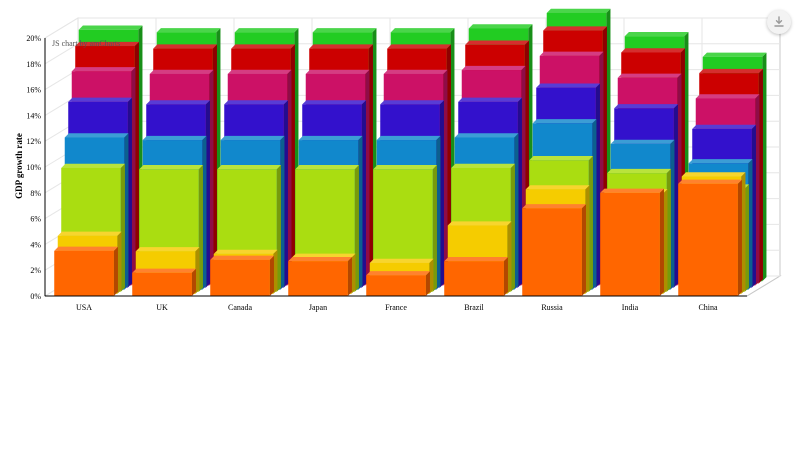 The image size is (800, 450). Describe the element at coordinates (84, 307) in the screenshot. I see `x-tick-label: USA` at that location.